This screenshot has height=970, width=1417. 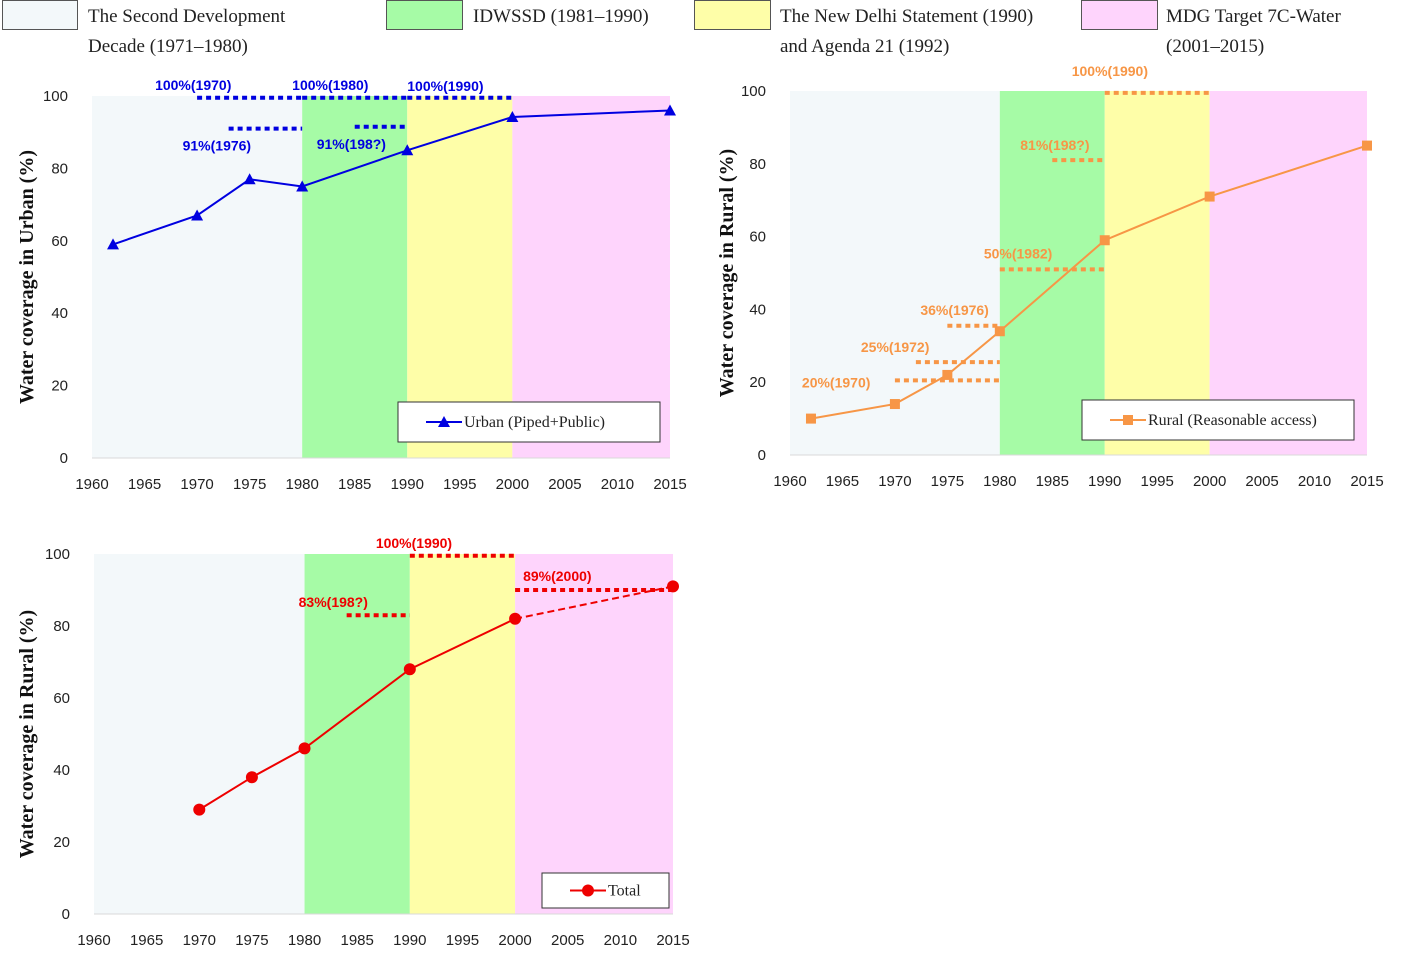 I want to click on legend-label: Rural (Reasonable access), so click(x=1232, y=420).